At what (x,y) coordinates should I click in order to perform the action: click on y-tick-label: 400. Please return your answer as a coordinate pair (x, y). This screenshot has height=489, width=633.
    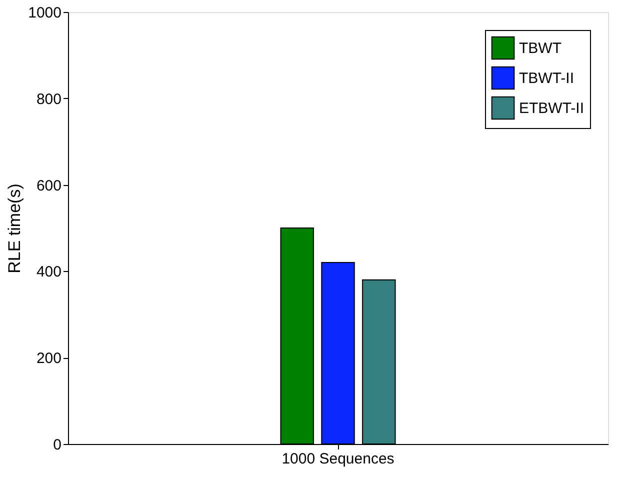
    Looking at the image, I should click on (49, 272).